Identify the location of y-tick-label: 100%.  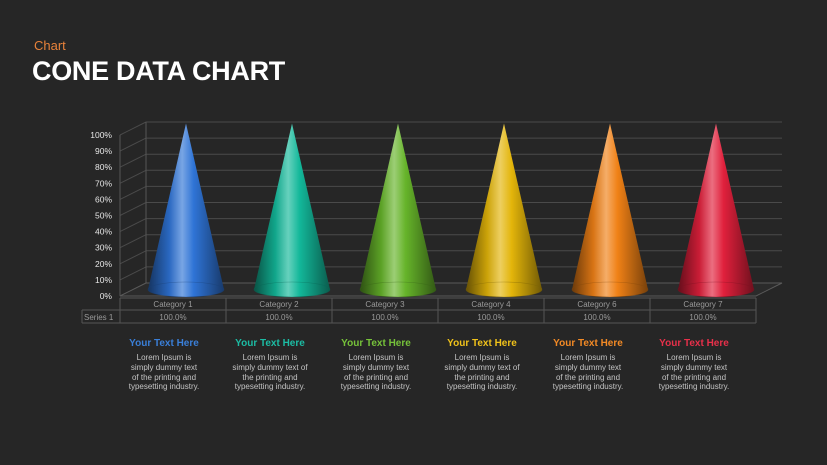
(101, 135).